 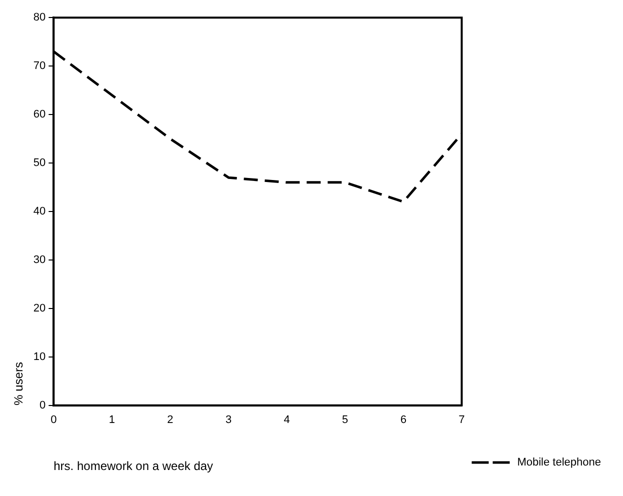 What do you see at coordinates (228, 420) in the screenshot?
I see `x-tick-label: 3` at bounding box center [228, 420].